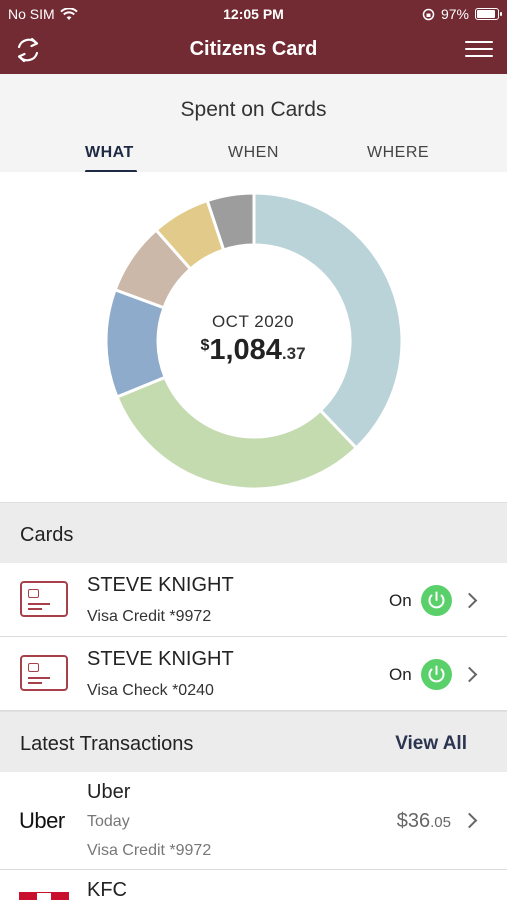 The width and height of the screenshot is (507, 900). I want to click on transaction-amount: $36.05, so click(424, 821).